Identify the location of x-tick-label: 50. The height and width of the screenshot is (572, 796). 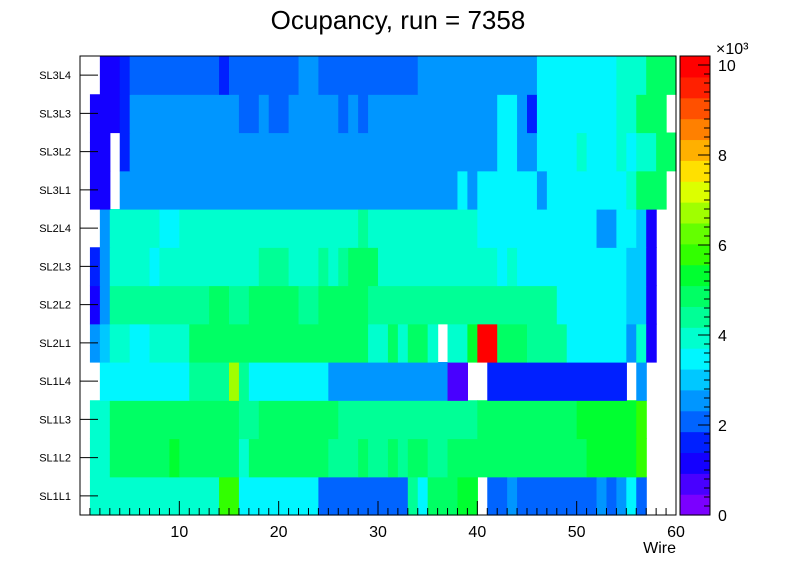
(577, 532).